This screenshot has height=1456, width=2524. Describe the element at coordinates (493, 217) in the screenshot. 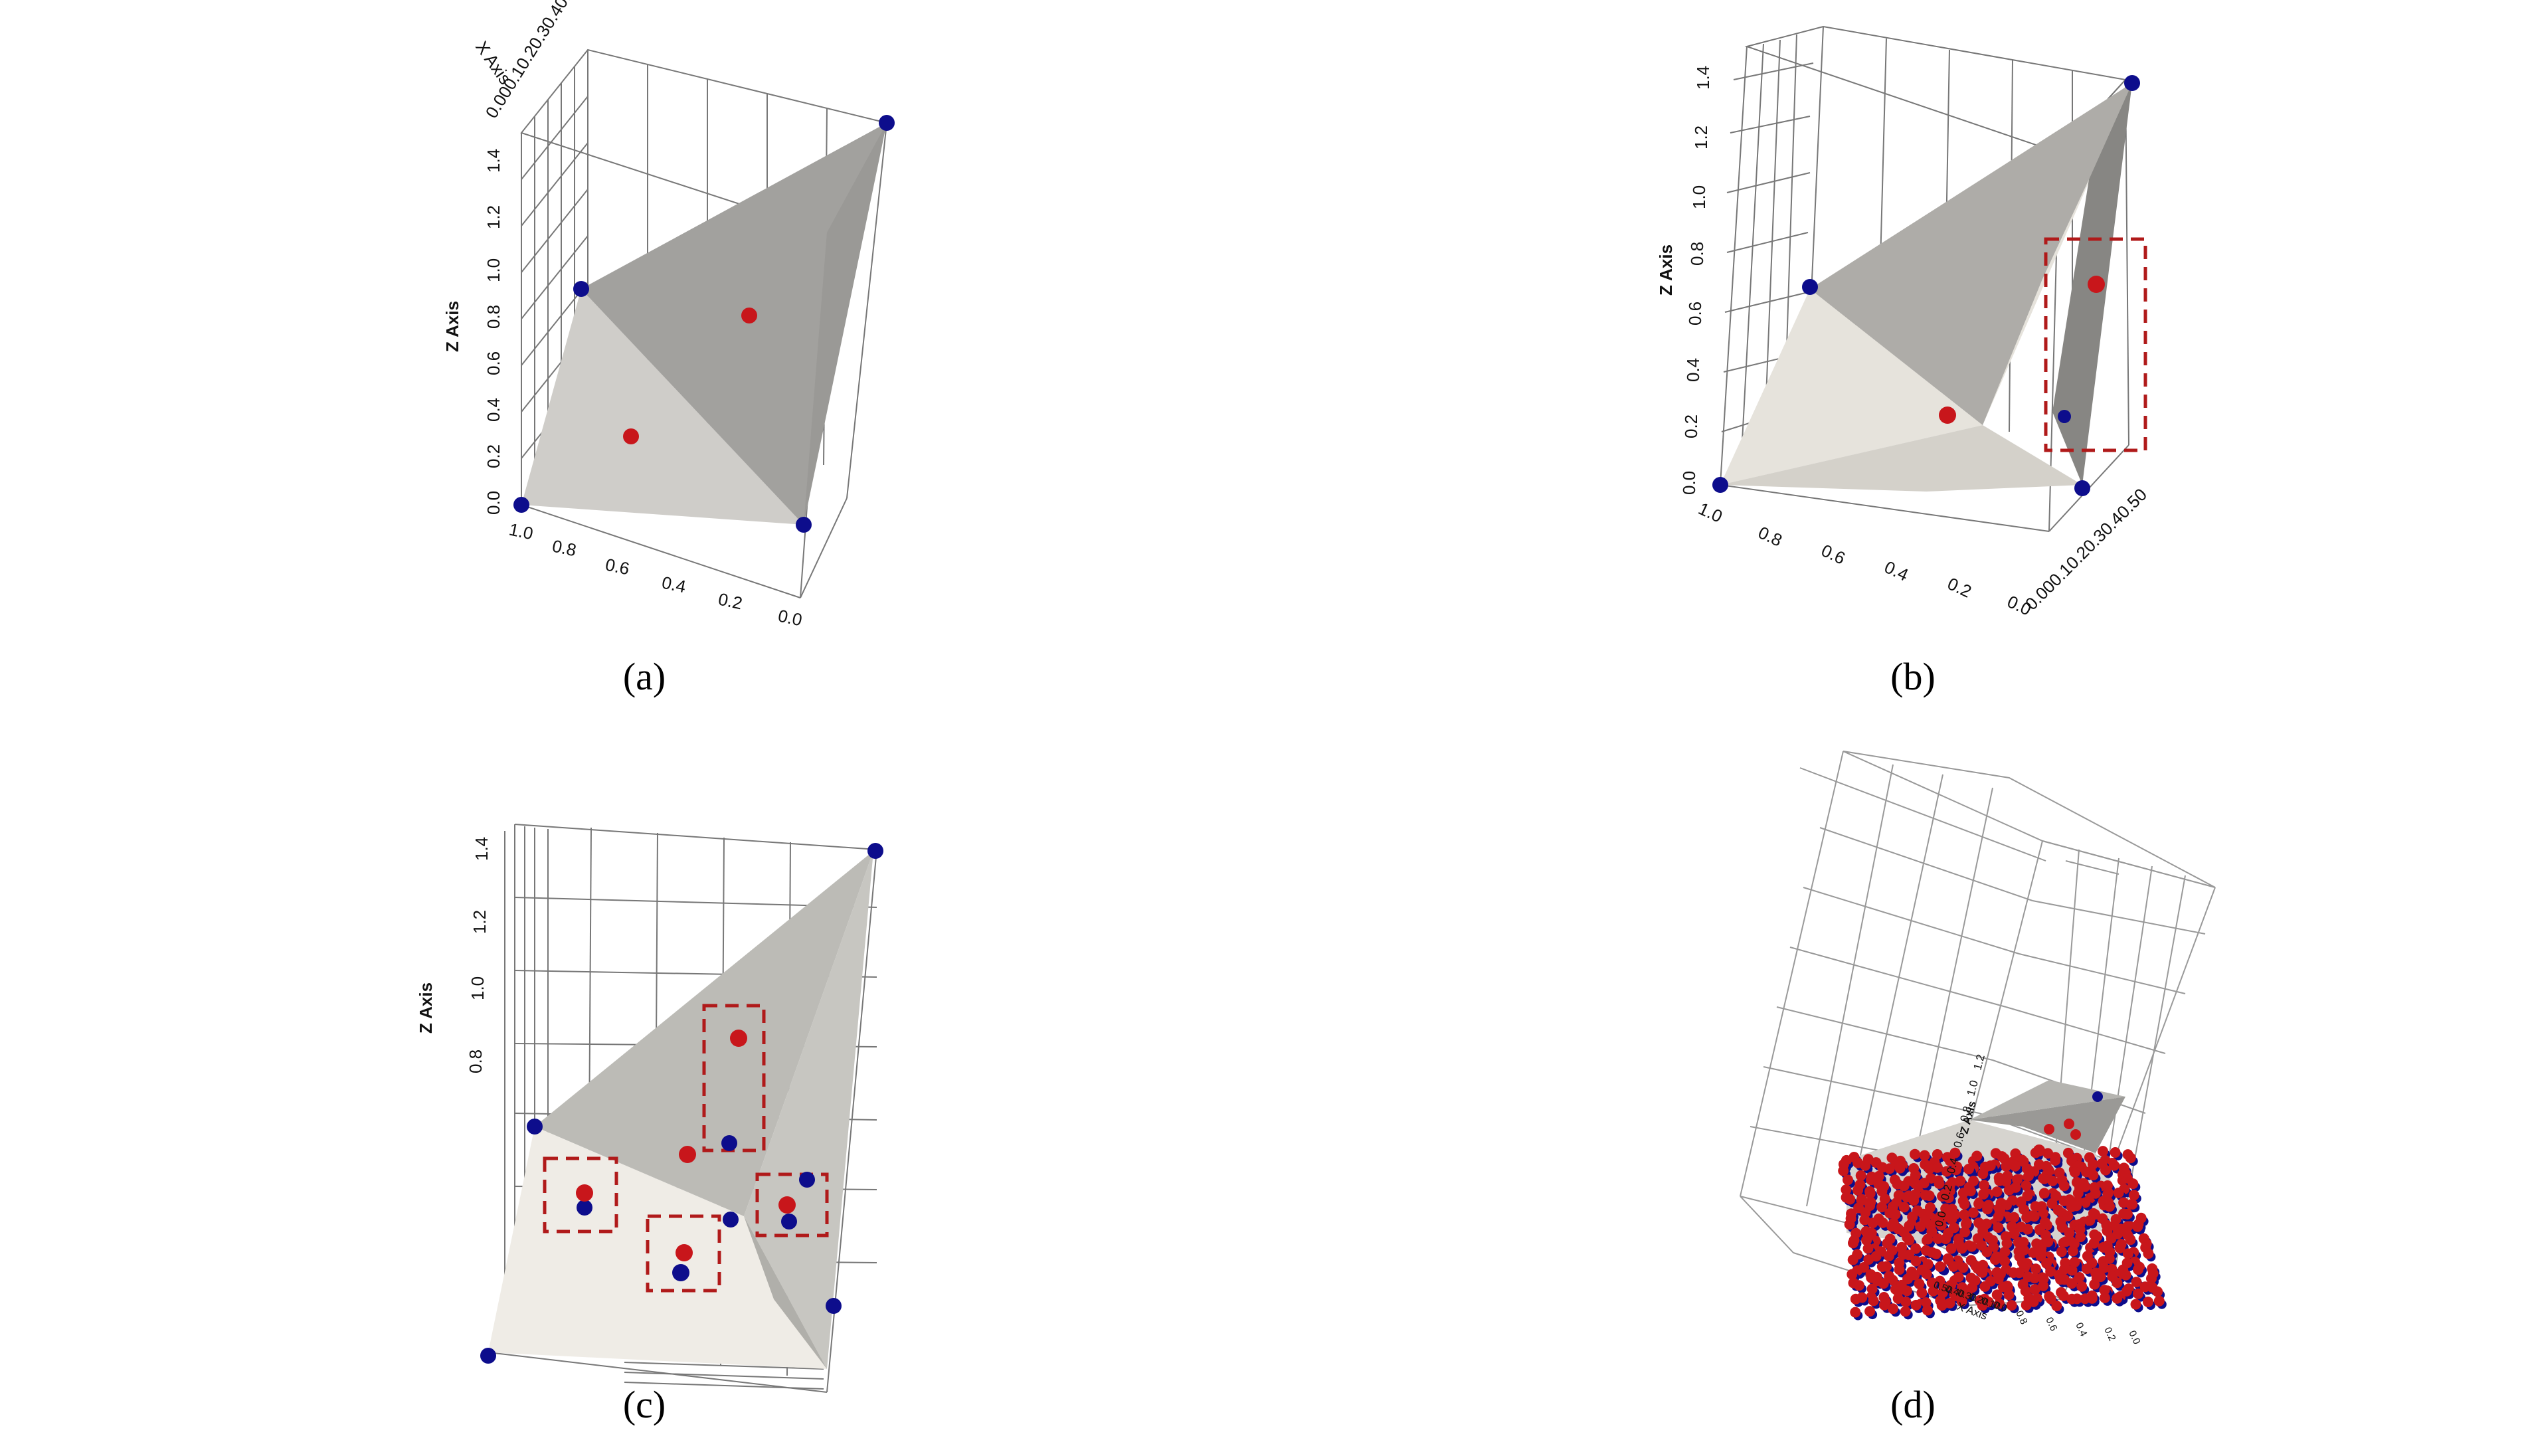

I see `z-tick: 1.2` at that location.